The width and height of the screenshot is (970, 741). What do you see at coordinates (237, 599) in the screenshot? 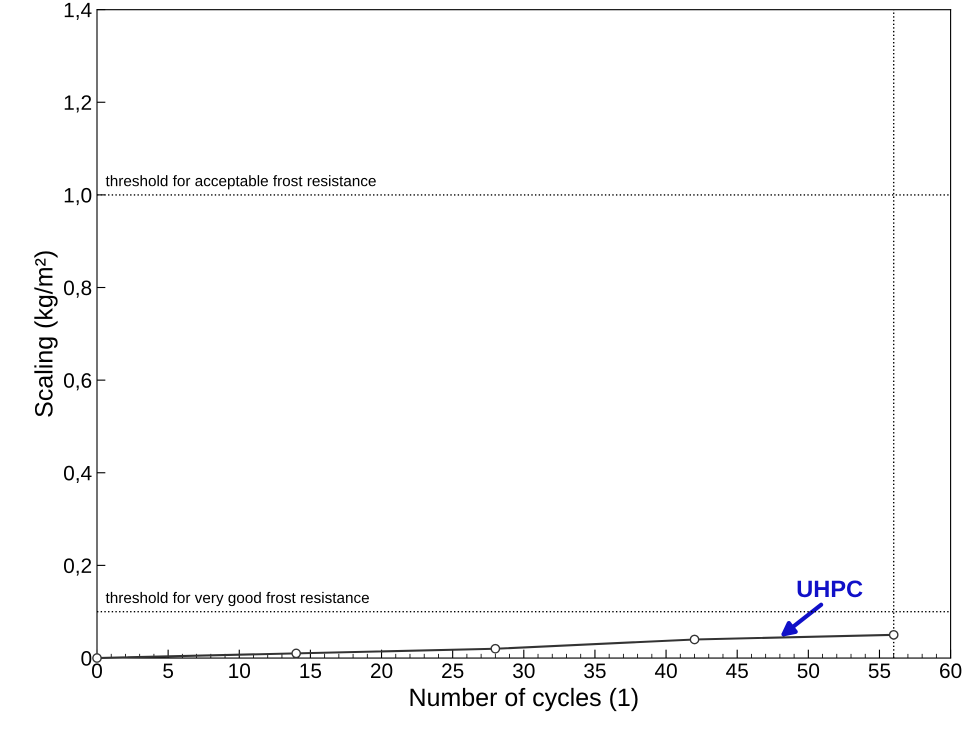
I see `ref-line-label: threshold for very good frost resistance` at bounding box center [237, 599].